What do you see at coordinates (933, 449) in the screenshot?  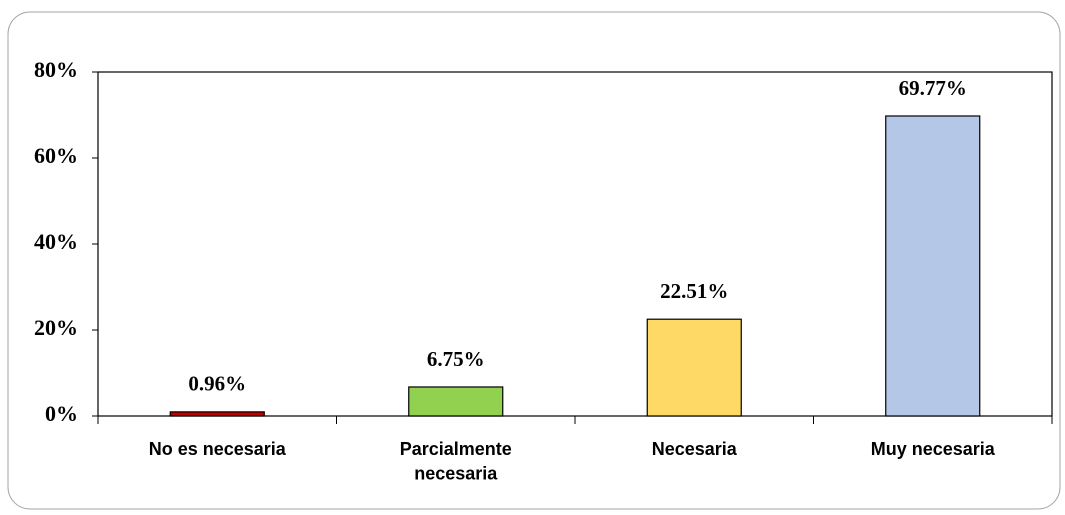 I see `x-tick-label: Muy necesaria` at bounding box center [933, 449].